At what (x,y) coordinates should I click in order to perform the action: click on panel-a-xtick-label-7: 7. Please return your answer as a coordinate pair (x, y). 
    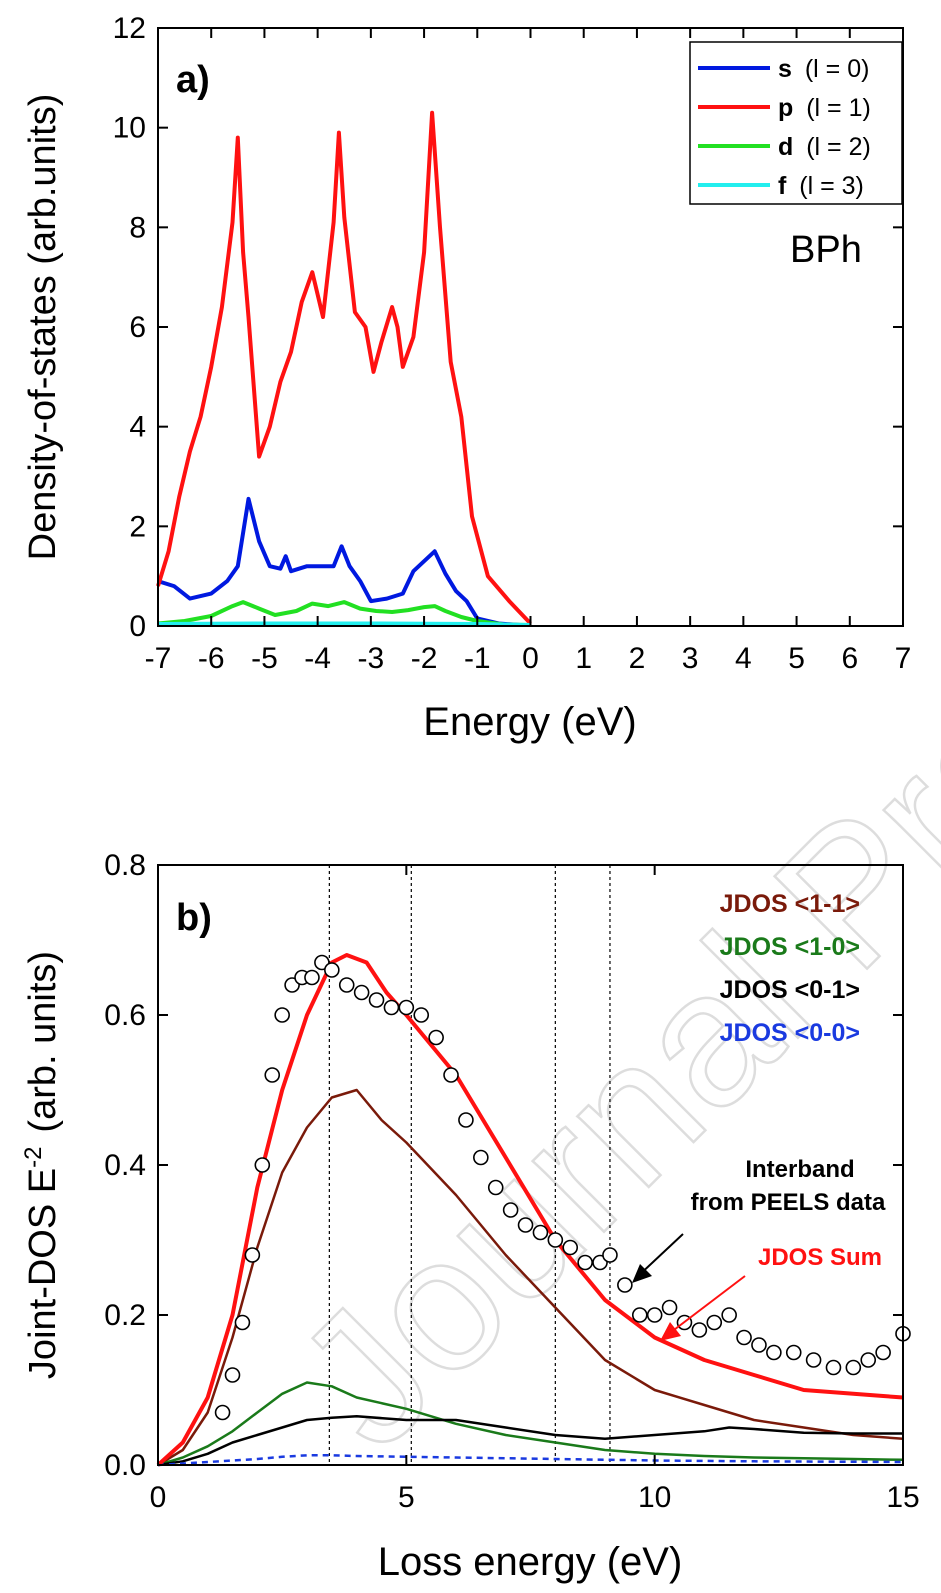
    Looking at the image, I should click on (903, 658).